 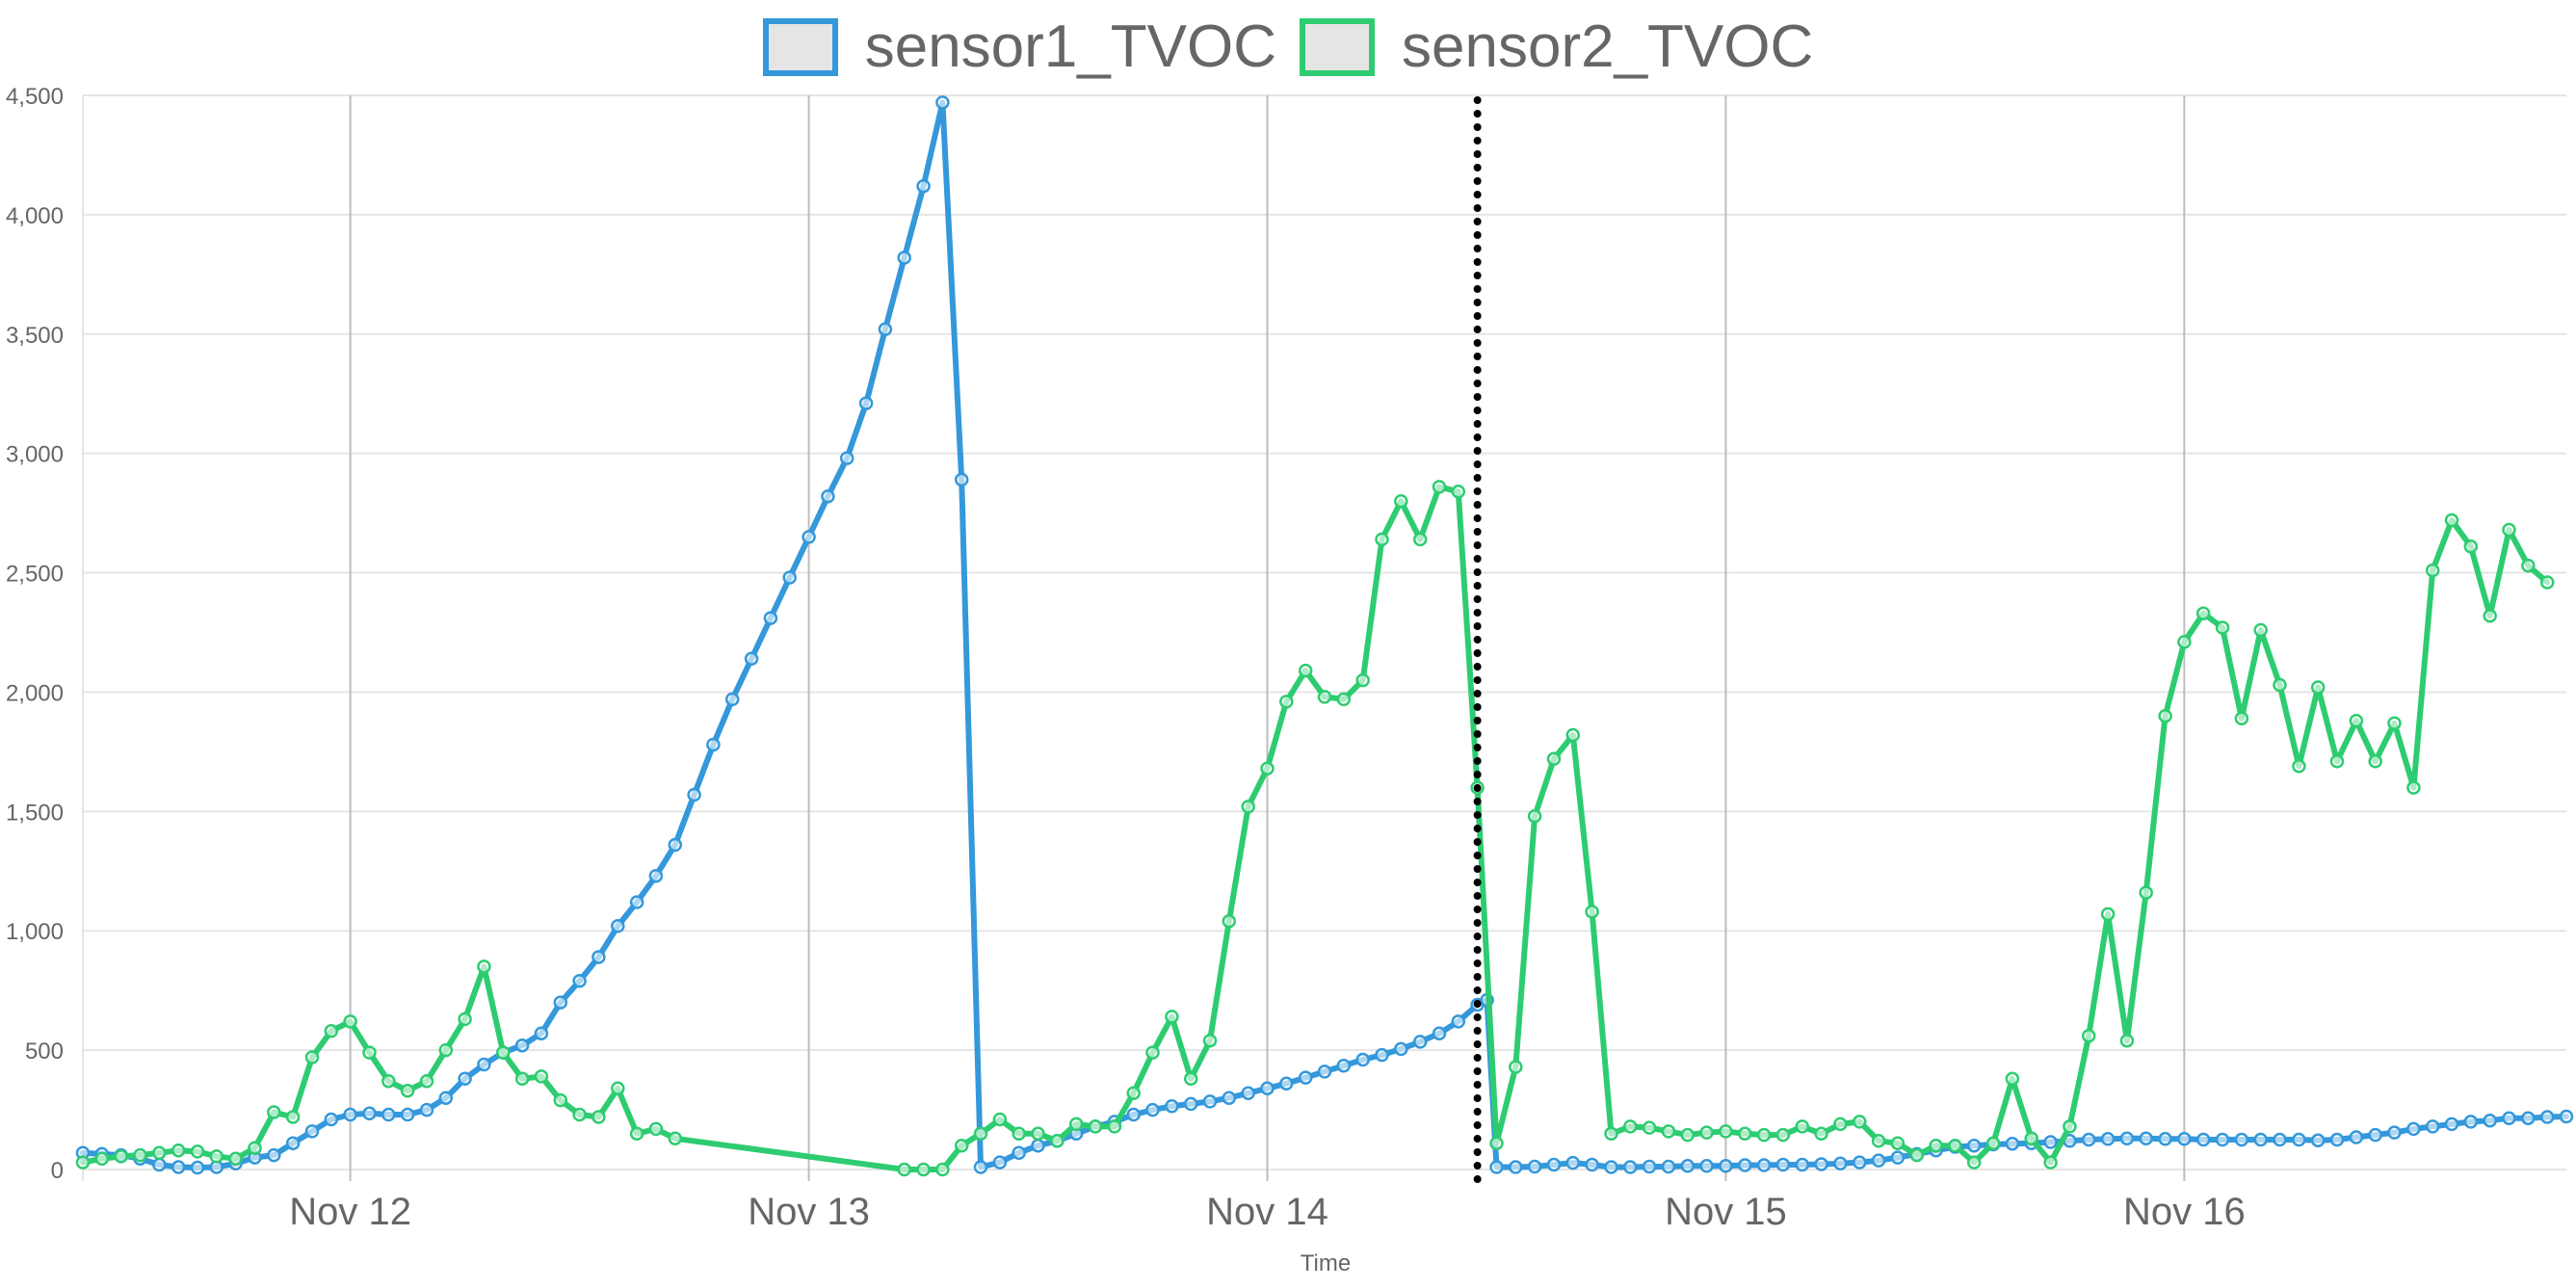 What do you see at coordinates (35, 336) in the screenshot?
I see `y-tick-label: 3,500` at bounding box center [35, 336].